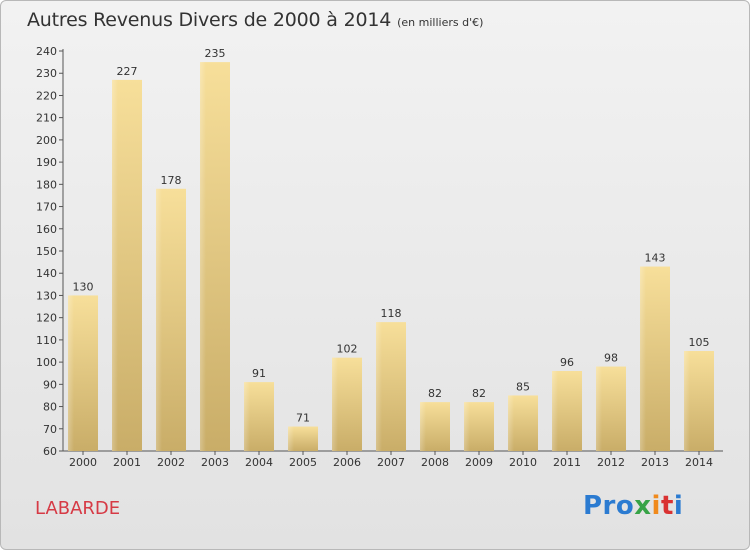 The width and height of the screenshot is (750, 550). I want to click on y-tick-label: 190, so click(46, 162).